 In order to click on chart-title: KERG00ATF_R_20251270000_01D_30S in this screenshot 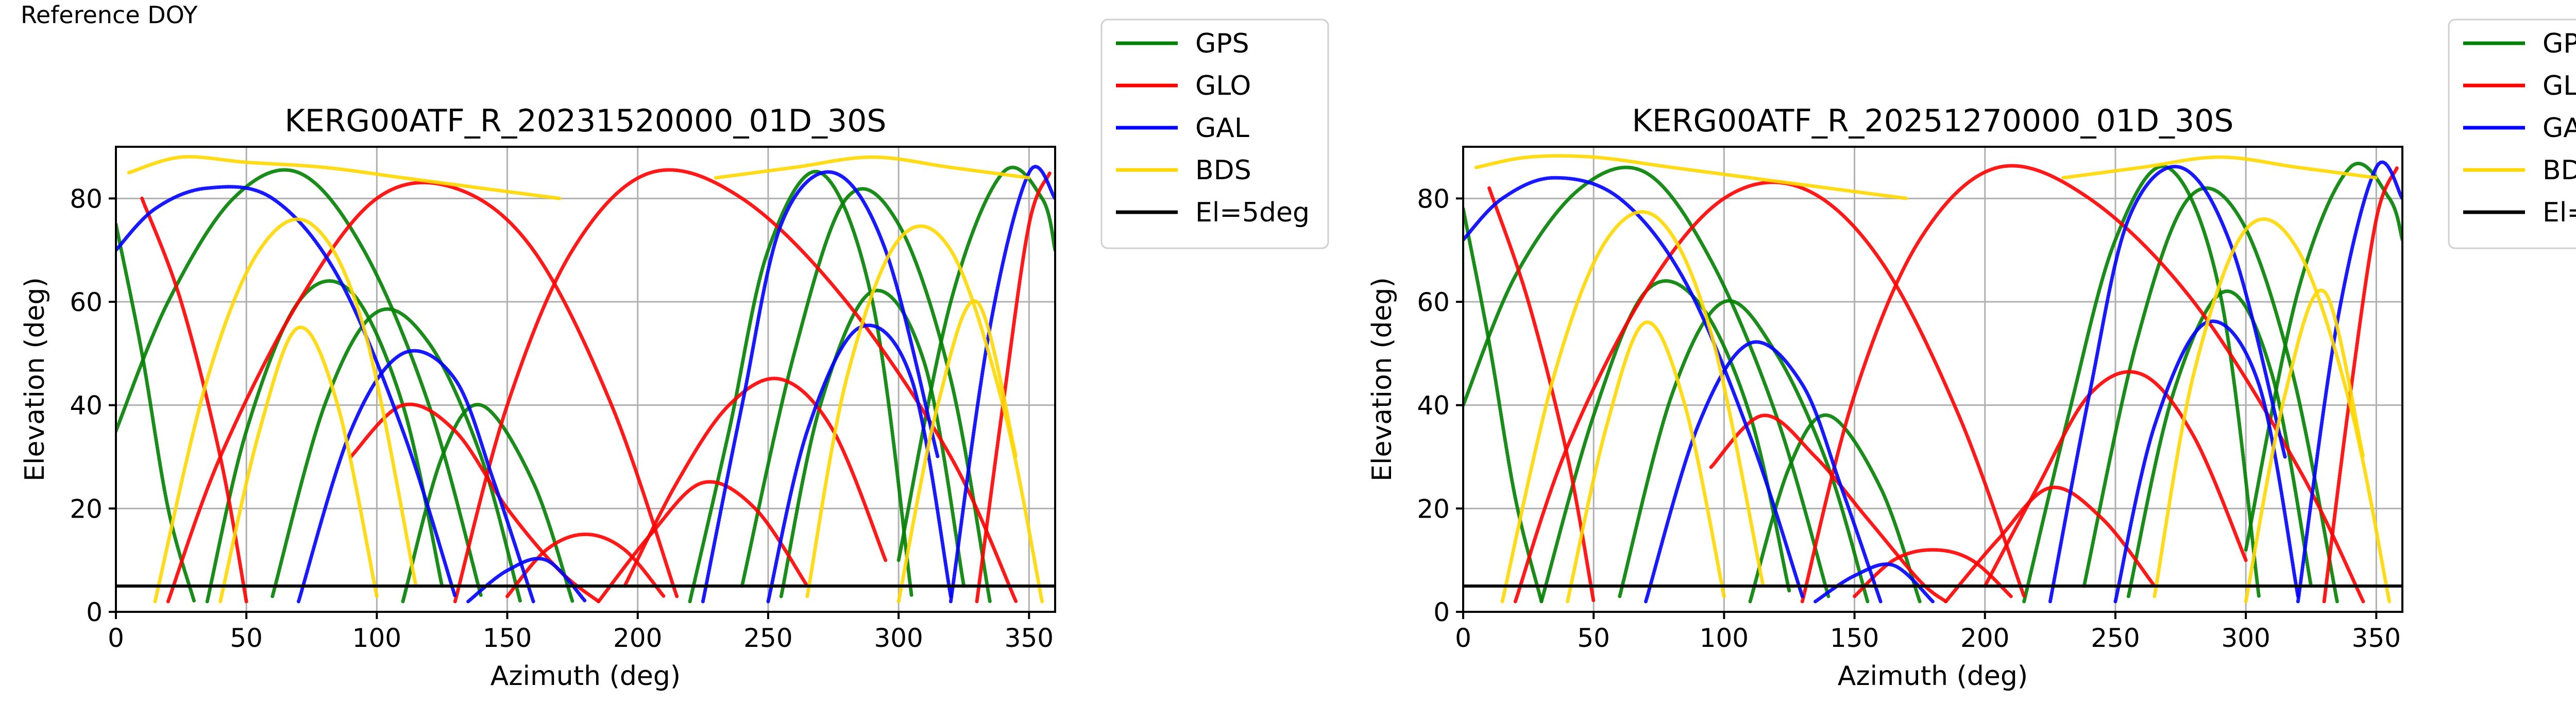, I will do `click(1933, 121)`.